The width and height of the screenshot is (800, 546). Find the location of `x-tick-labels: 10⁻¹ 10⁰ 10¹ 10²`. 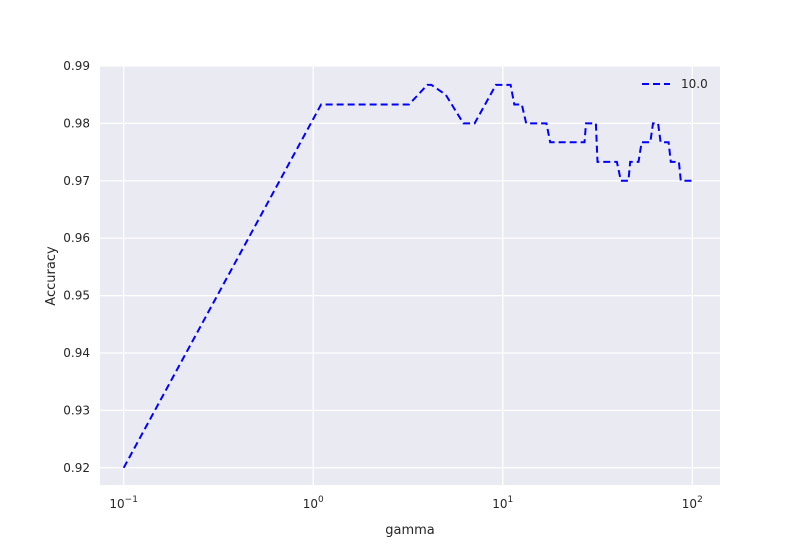

x-tick-labels: 10⁻¹ 10⁰ 10¹ 10² is located at coordinates (405, 503).